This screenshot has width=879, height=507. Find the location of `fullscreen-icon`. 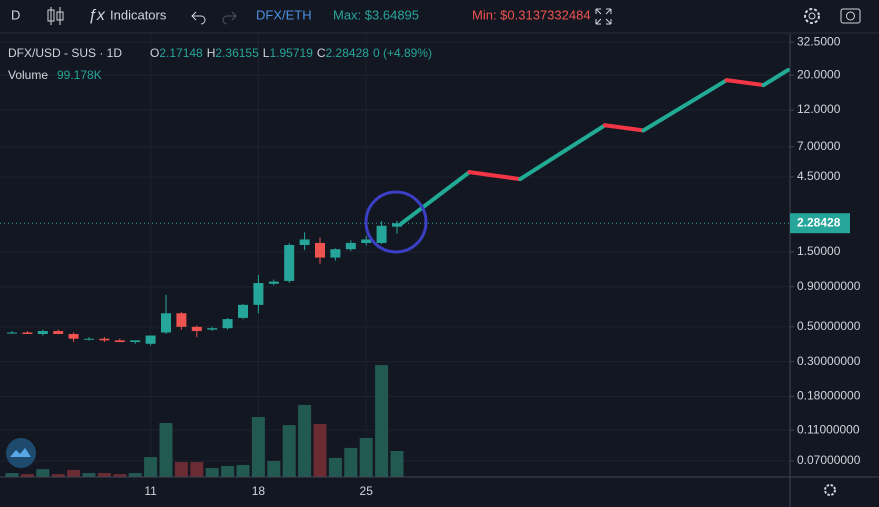

fullscreen-icon is located at coordinates (603, 16).